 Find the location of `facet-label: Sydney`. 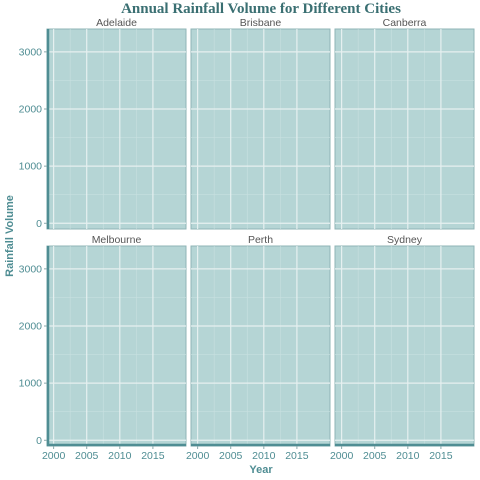

facet-label: Sydney is located at coordinates (405, 240).